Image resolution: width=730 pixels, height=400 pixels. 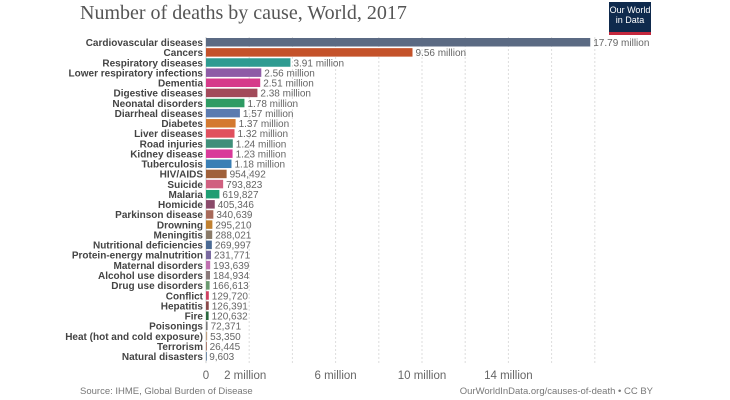 I want to click on value-label: 126,391, so click(x=230, y=306).